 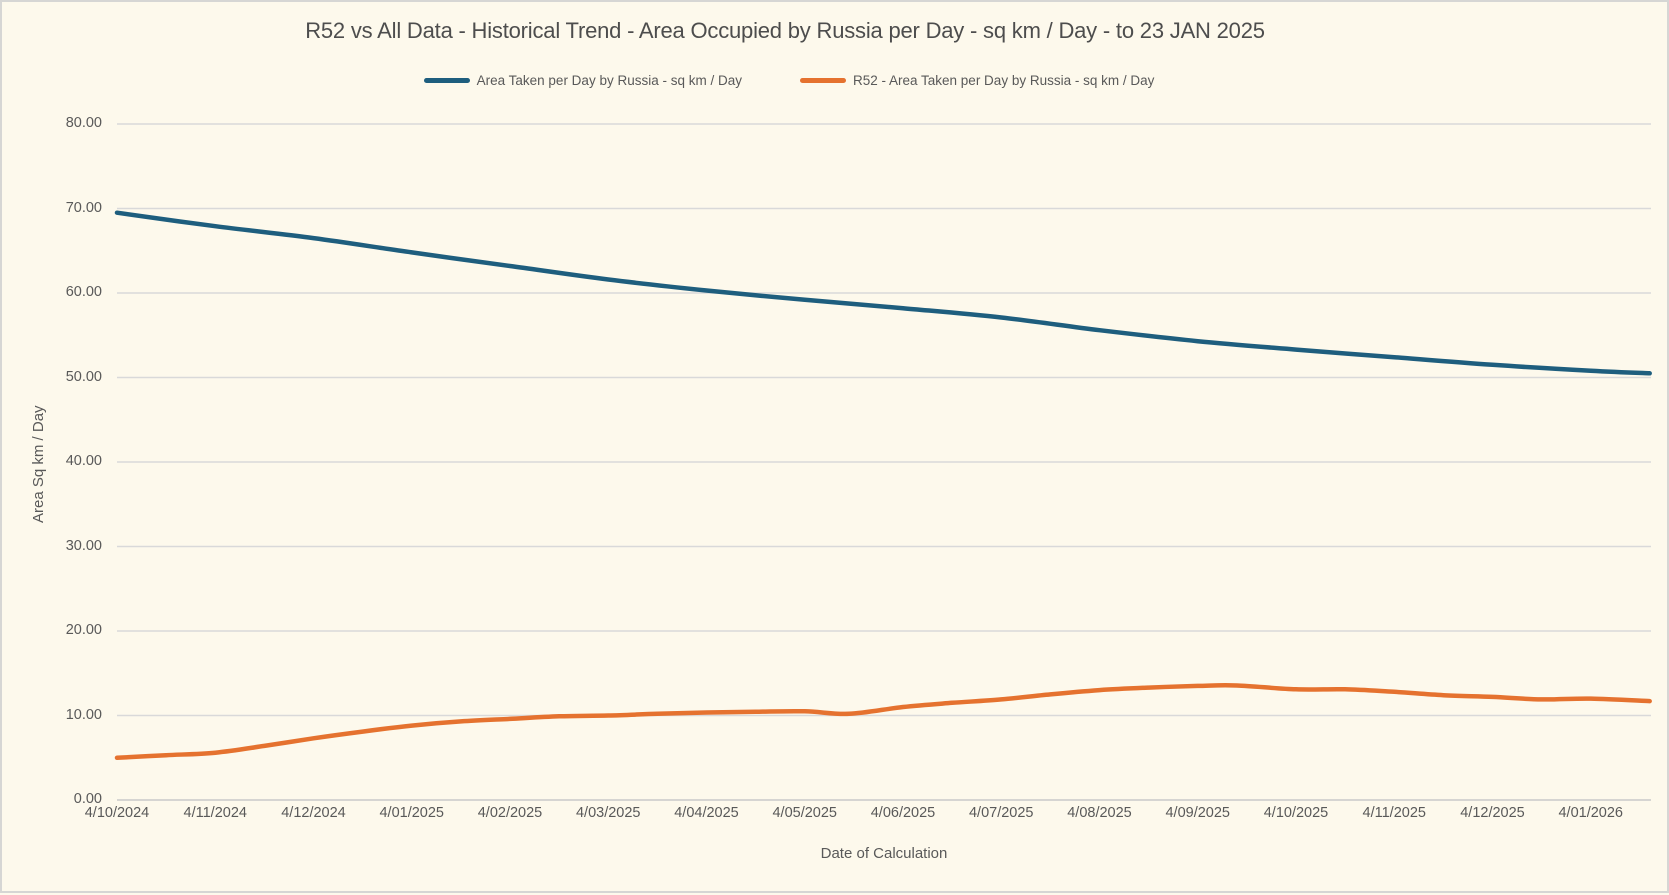 What do you see at coordinates (608, 813) in the screenshot?
I see `x-tick-label: 4/03/2025` at bounding box center [608, 813].